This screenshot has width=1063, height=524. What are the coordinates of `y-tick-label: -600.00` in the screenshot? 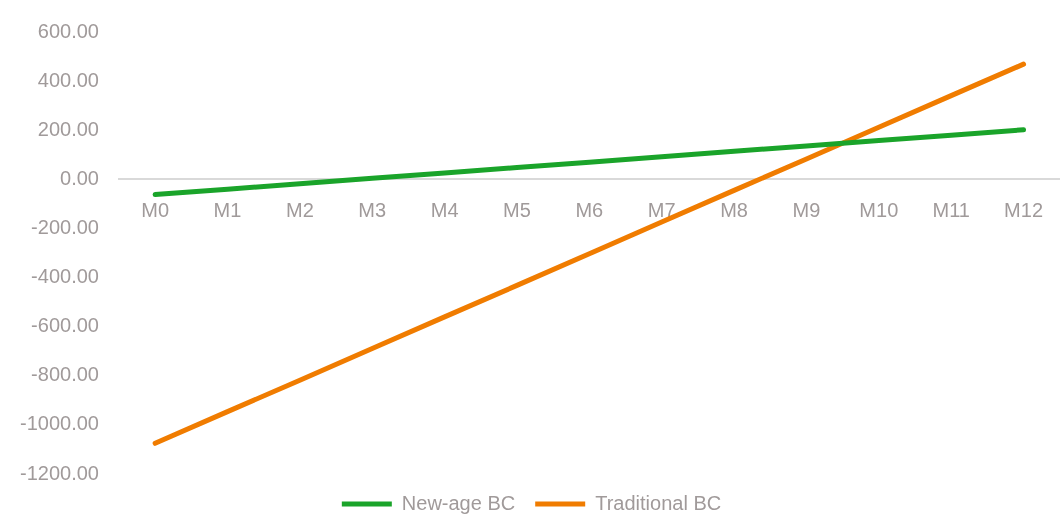 It's located at (65, 325).